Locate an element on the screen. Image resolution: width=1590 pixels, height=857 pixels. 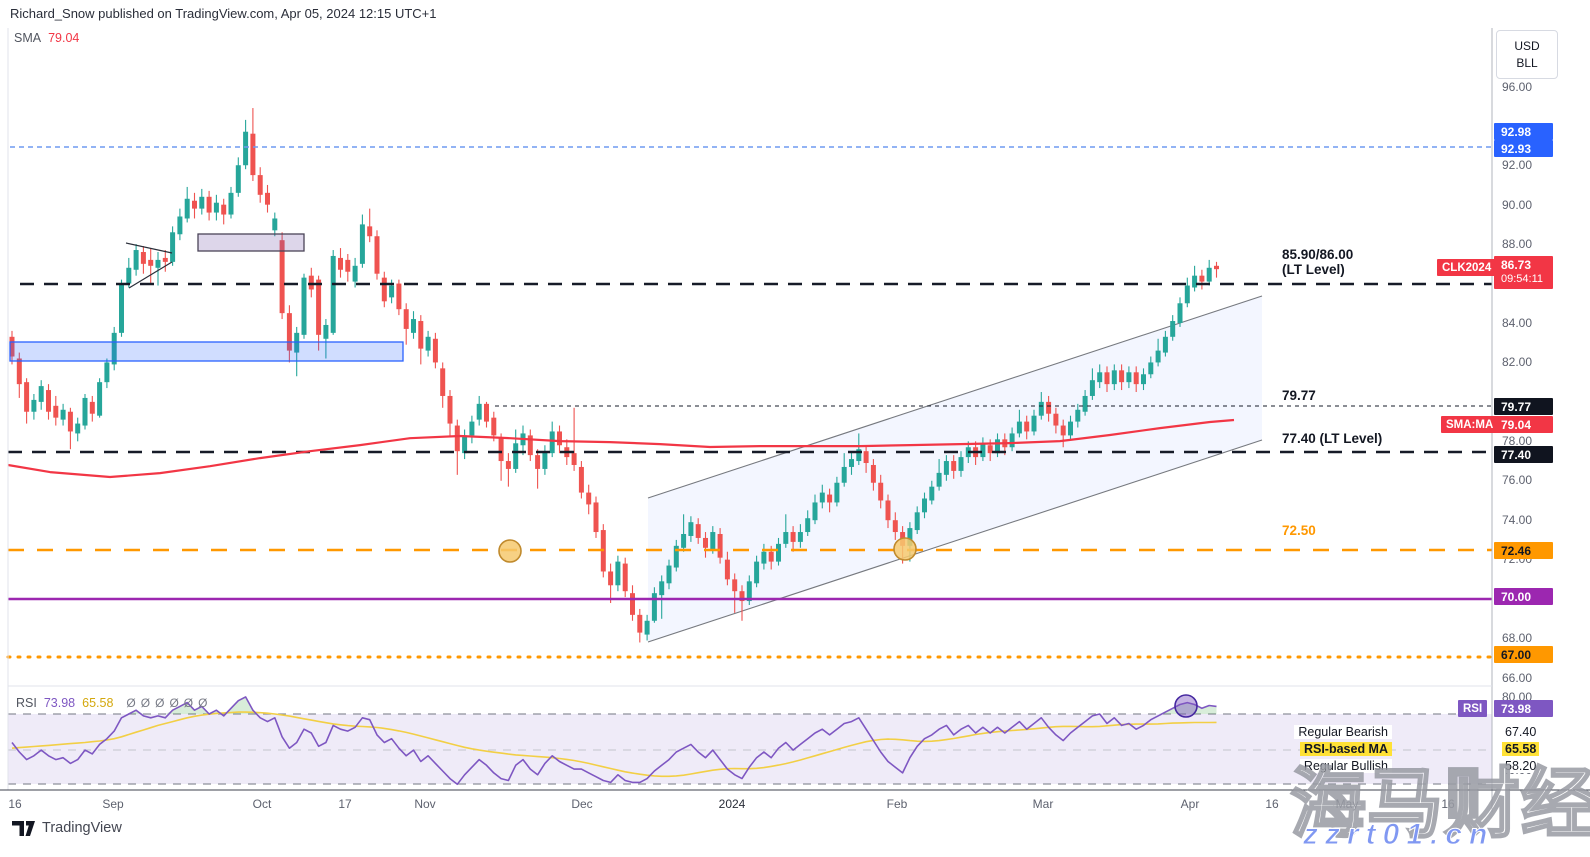
last-price-badge: 86.73 09:54:11 is located at coordinates (1523, 272).